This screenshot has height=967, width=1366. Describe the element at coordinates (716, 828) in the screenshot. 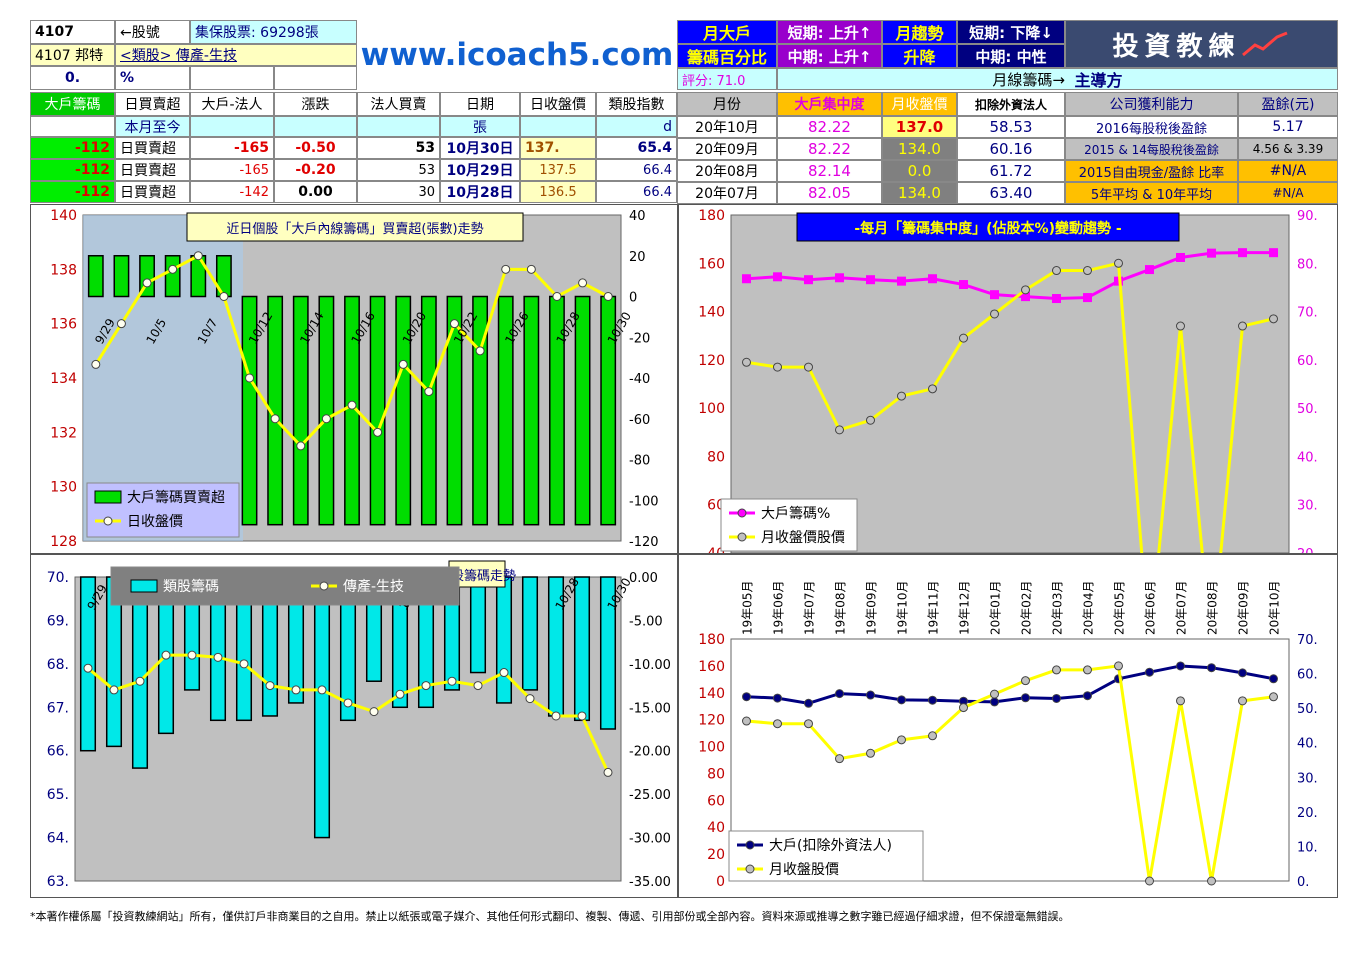

I see `y-tick-left: 40` at that location.